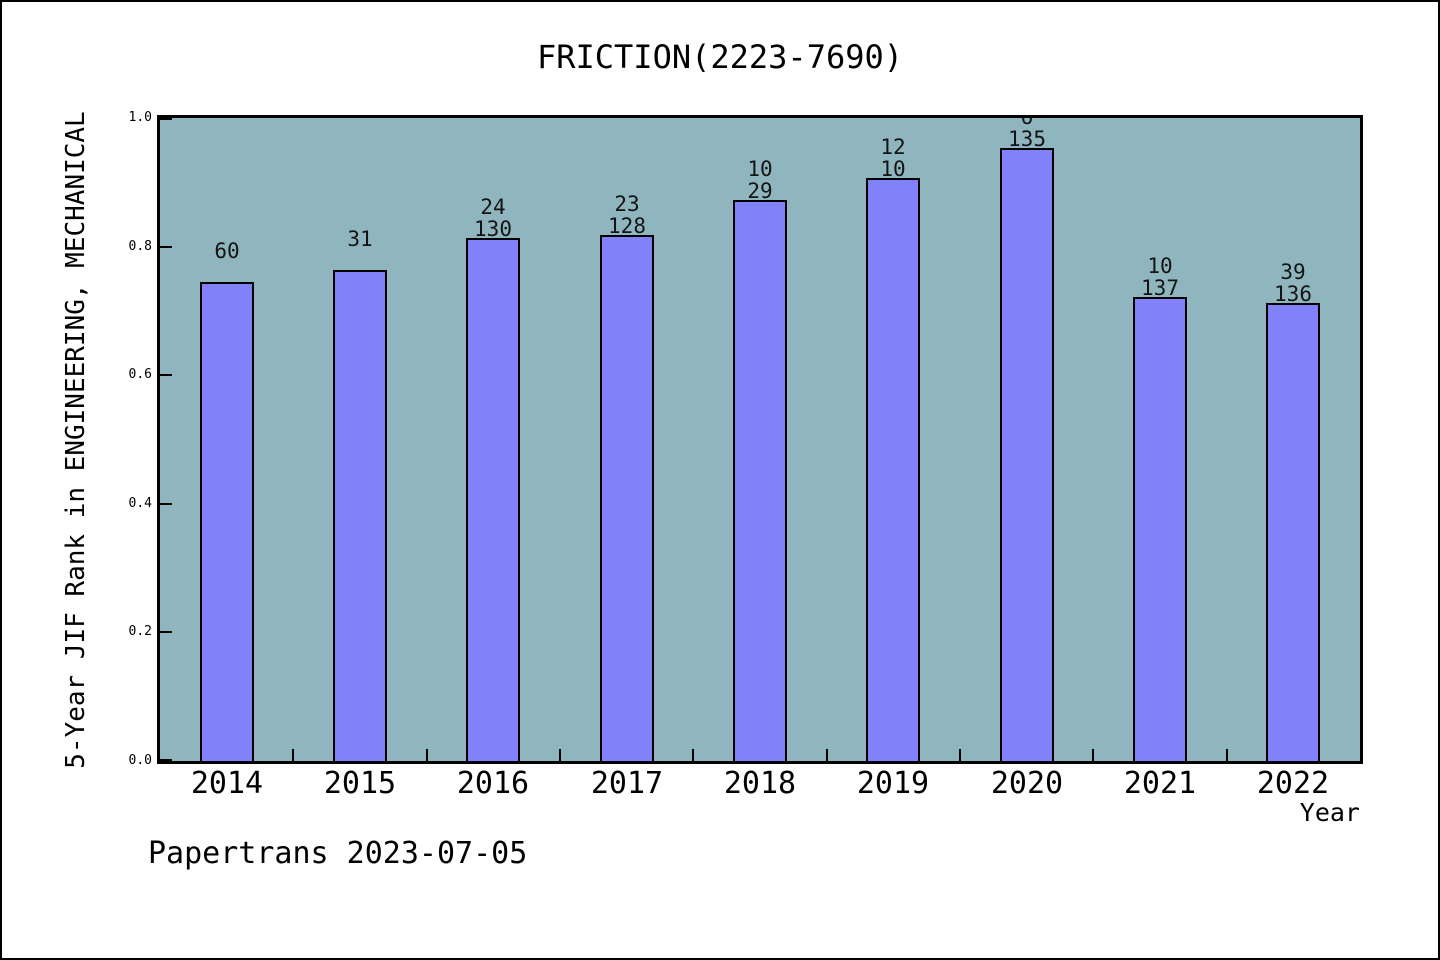 Image resolution: width=1440 pixels, height=960 pixels. I want to click on bar-2019, so click(893, 469).